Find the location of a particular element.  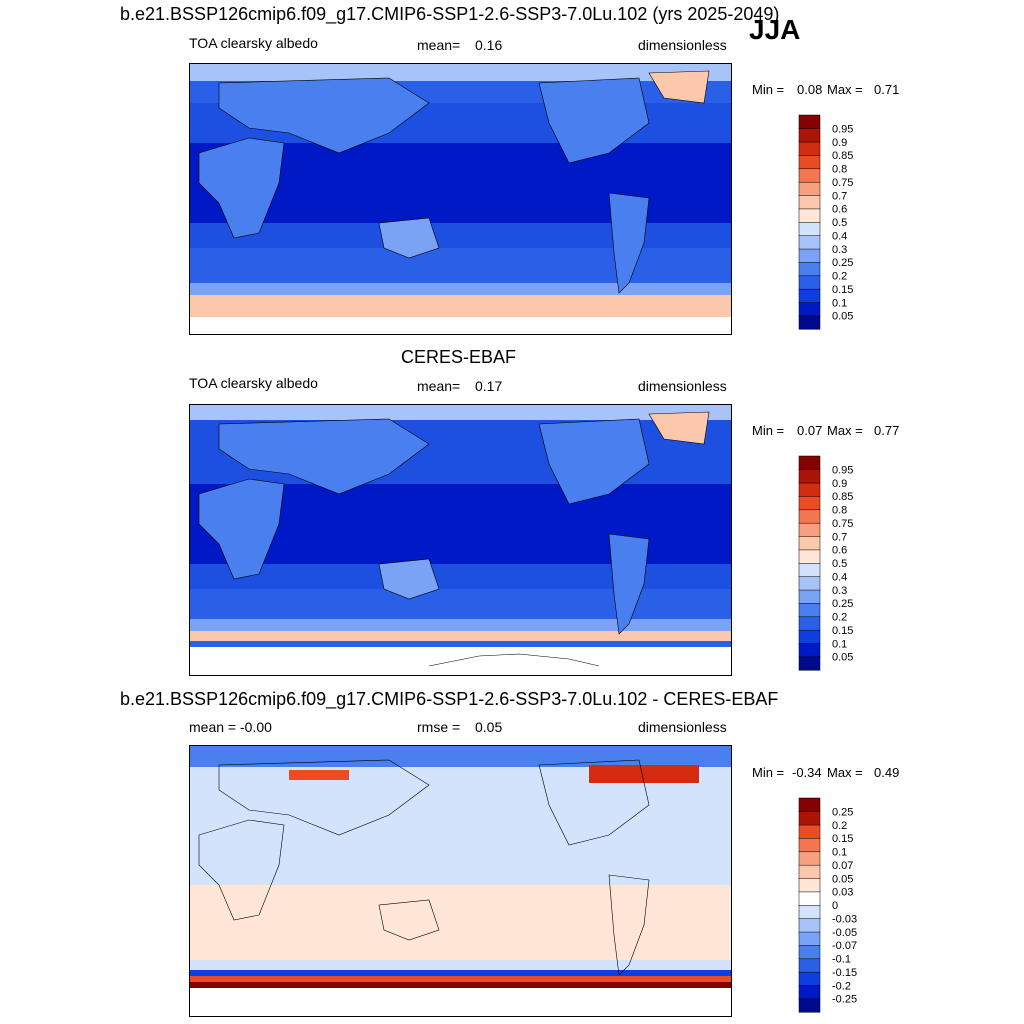

panel-2-title: CERES-EBAF is located at coordinates (459, 357).